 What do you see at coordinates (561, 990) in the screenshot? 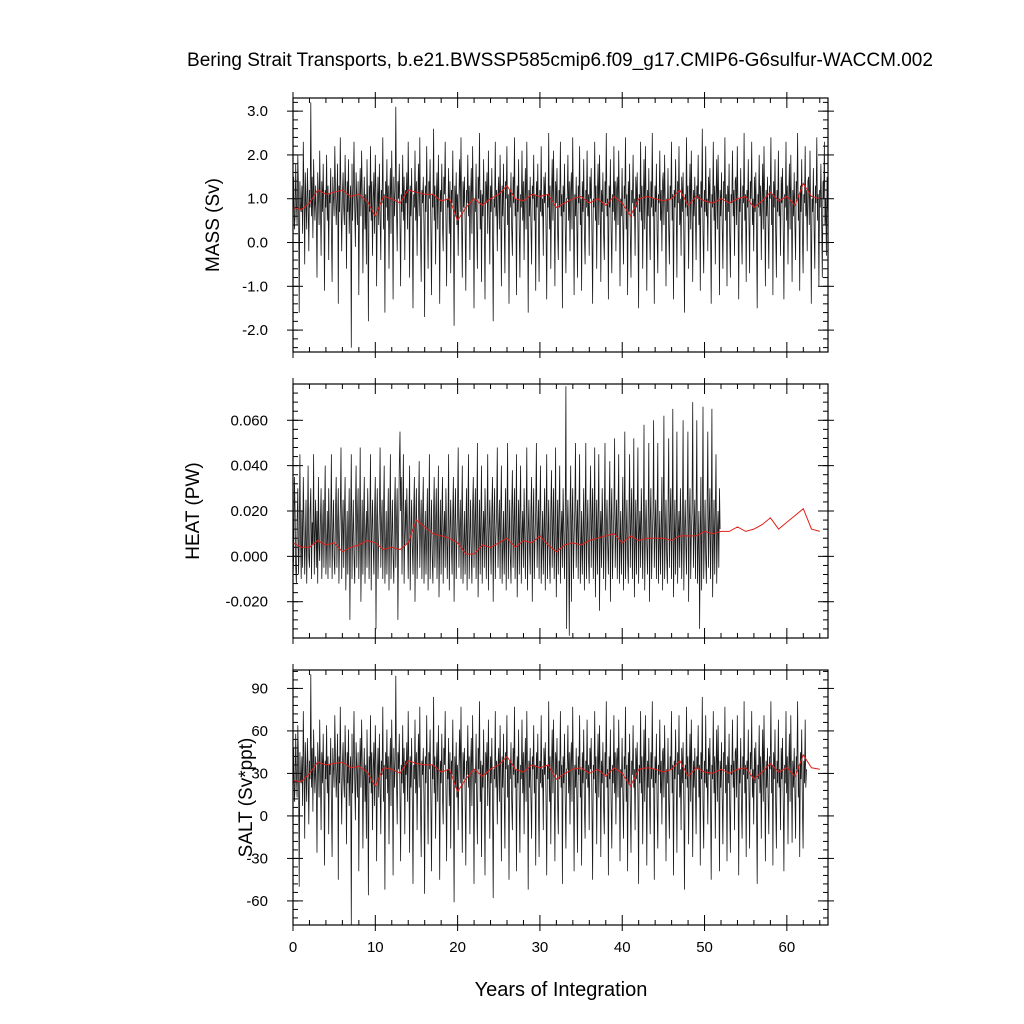
I see `x-axis-label: Years of Integration` at bounding box center [561, 990].